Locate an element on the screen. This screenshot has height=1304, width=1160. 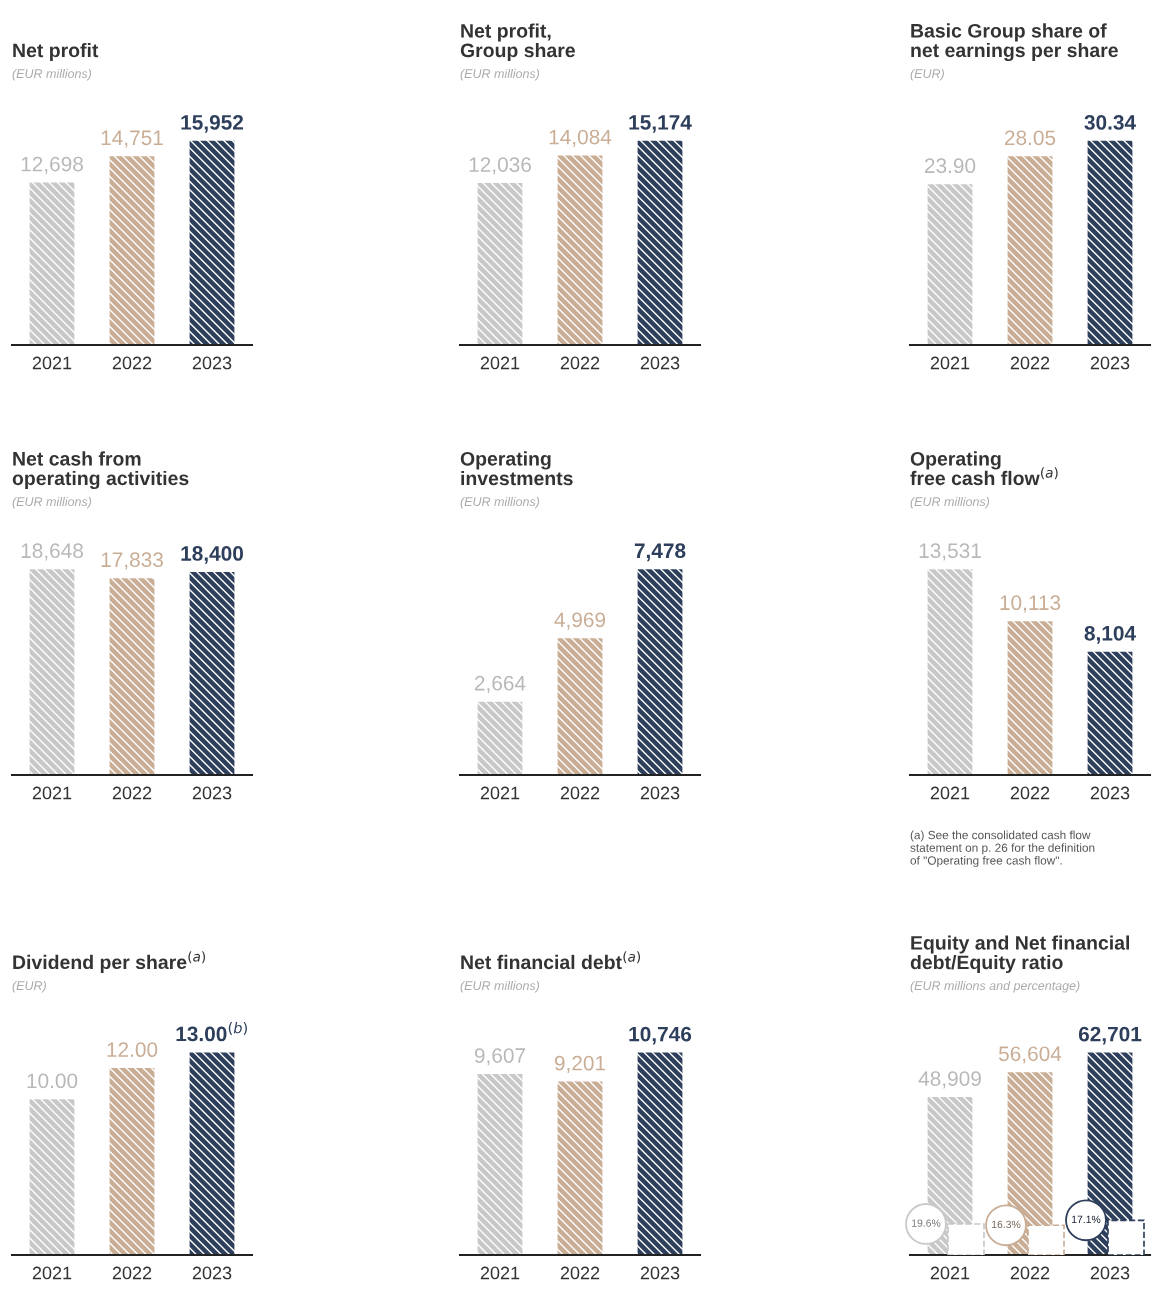
data-label: 10.00 is located at coordinates (52, 1081).